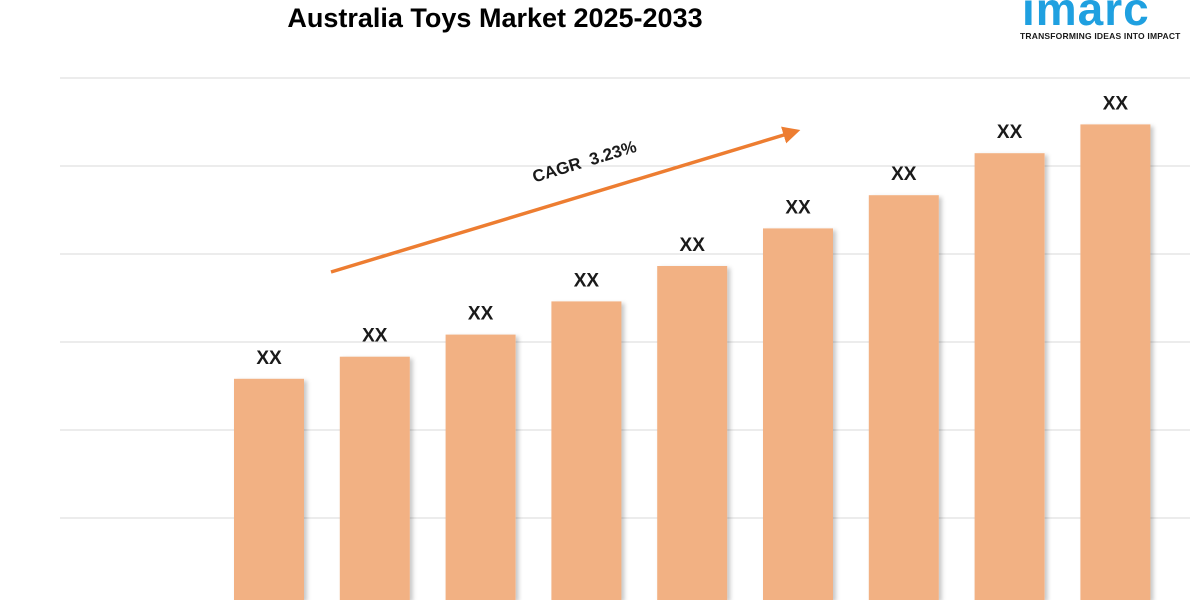 This screenshot has height=600, width=1200. I want to click on chart-title: Australia Toys Market 2025-2033, so click(495, 18).